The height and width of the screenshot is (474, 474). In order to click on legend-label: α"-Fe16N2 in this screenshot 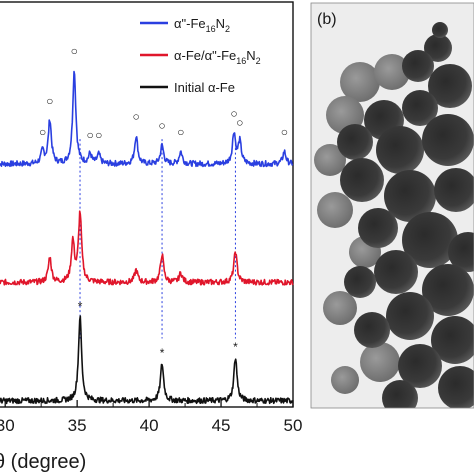, I will do `click(202, 25)`.